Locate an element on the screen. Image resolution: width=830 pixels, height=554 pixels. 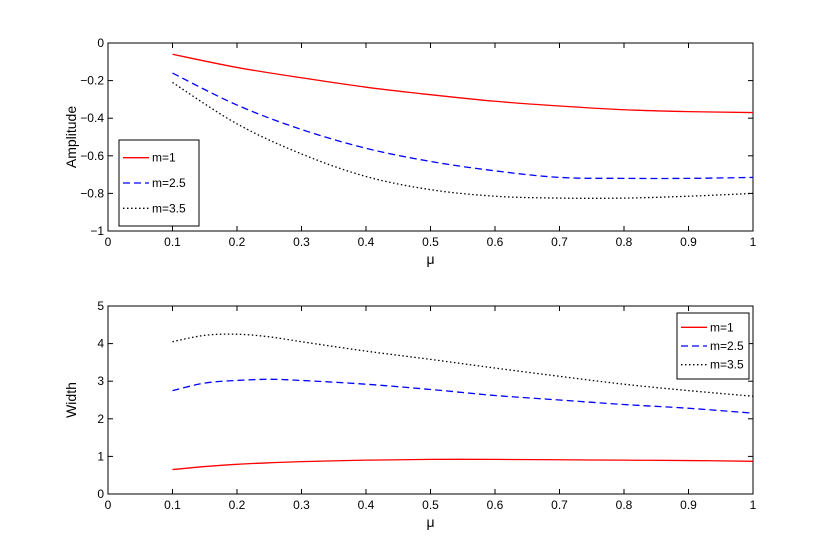
panel-1-ytick-label: −0.2 is located at coordinates (92, 81).